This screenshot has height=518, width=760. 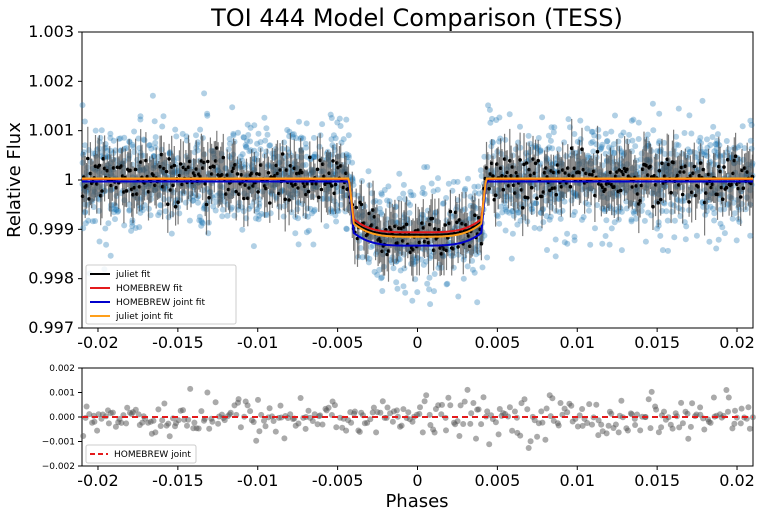 What do you see at coordinates (152, 455) in the screenshot?
I see `legend-label-homebrew-joint: HOMEBREW joint` at bounding box center [152, 455].